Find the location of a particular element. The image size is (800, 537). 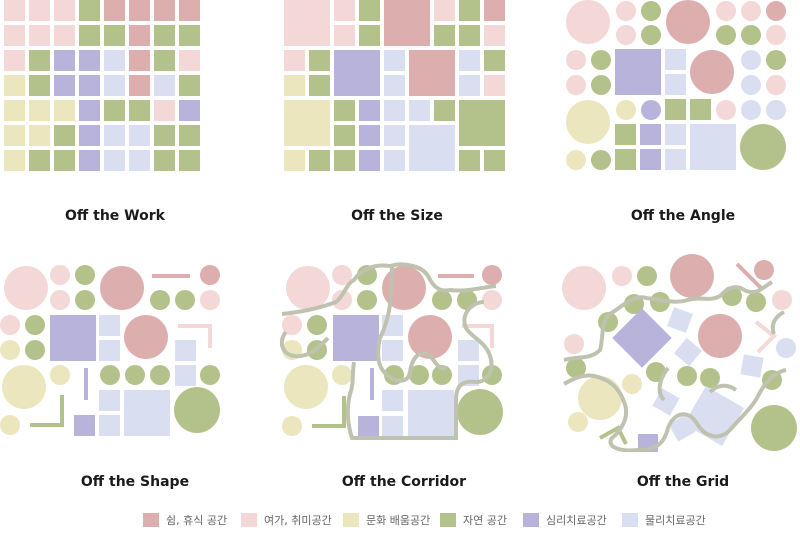

caption-off-the-corridor: Off the Corridor is located at coordinates (404, 482).